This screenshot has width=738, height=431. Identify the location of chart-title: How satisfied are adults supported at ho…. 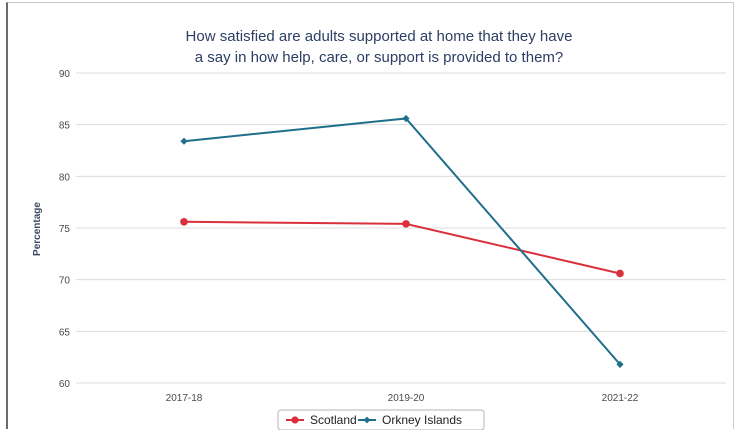
(379, 47).